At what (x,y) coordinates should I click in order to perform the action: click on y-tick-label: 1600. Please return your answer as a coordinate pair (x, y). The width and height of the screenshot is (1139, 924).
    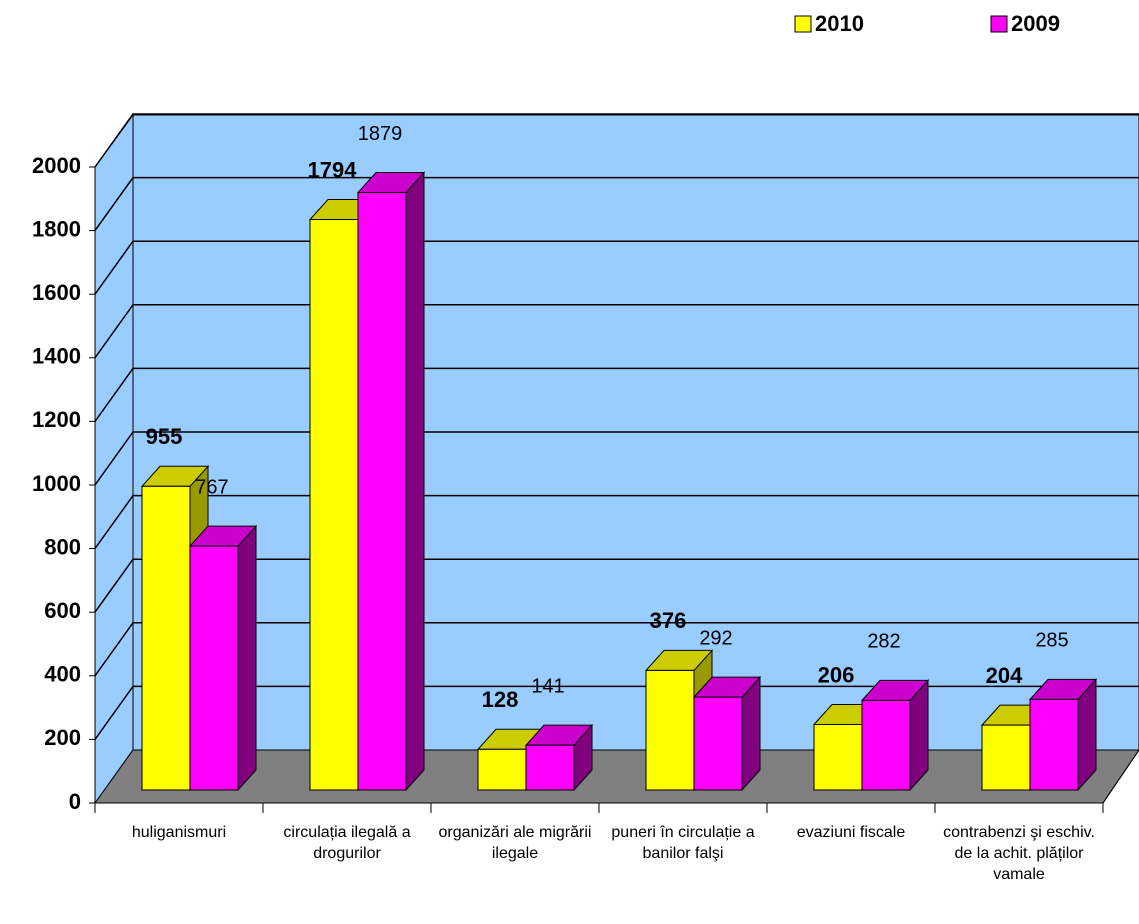
    Looking at the image, I should click on (56, 292).